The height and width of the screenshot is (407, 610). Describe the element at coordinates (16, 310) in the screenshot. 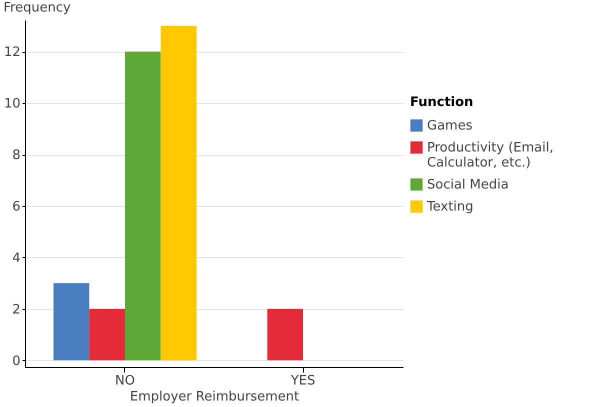

I see `y-tick-label: 2` at that location.